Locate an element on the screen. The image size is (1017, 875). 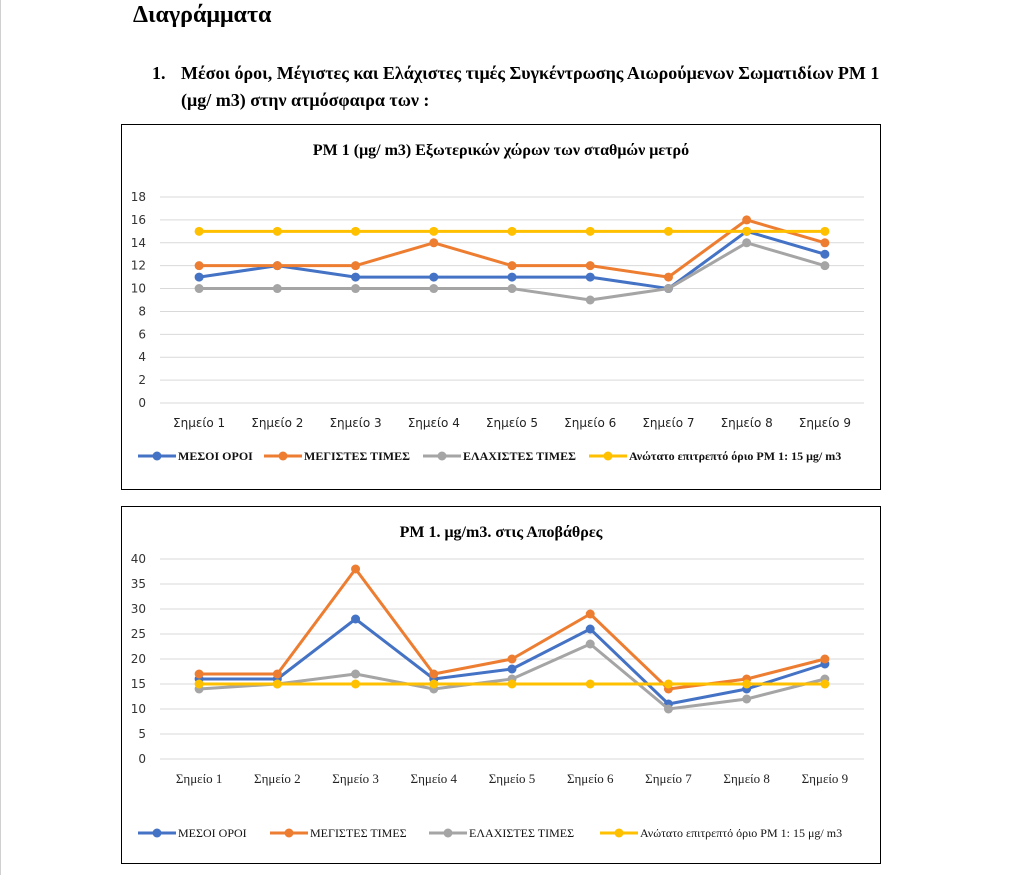
c1-legend-label-2: ΜΕΓΙΣΤΕΣ ΤΙΜΕΣ is located at coordinates (357, 456).